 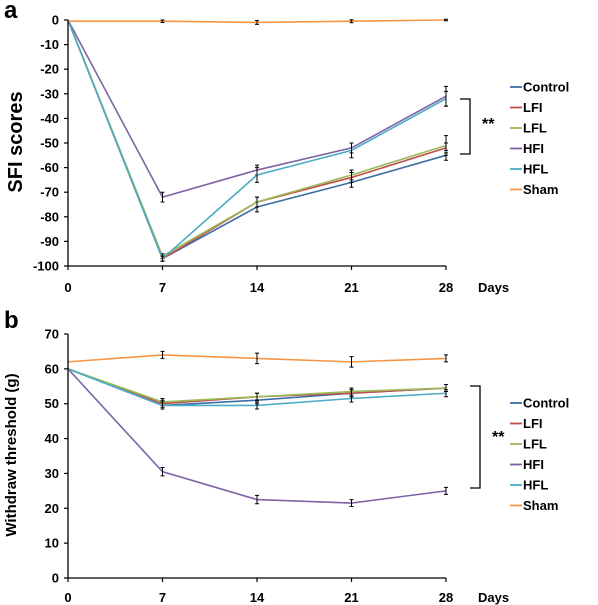 I want to click on panel-b-y-ticks: 0 10 20 30 40 50 60 70, so click(x=56, y=456).